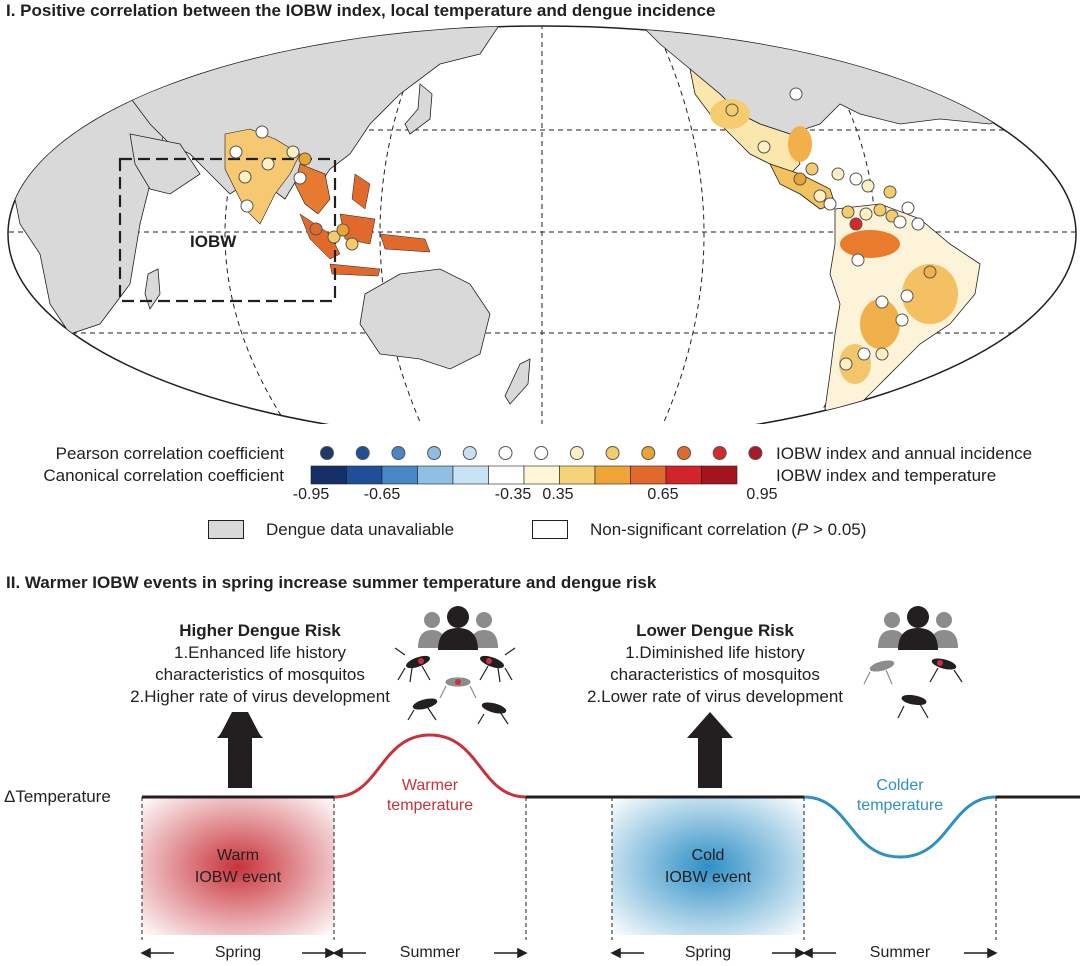 The width and height of the screenshot is (1080, 966). Describe the element at coordinates (260, 652) in the screenshot. I see `higher-risk-line1: 1.Enhanced life history` at that location.